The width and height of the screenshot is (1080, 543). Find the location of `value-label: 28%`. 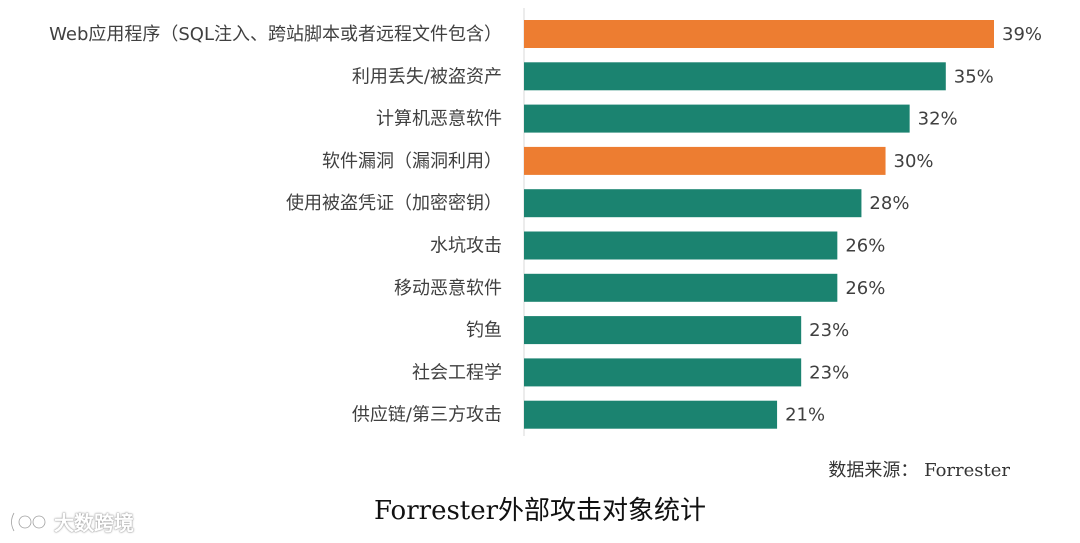

value-label: 28% is located at coordinates (889, 203).